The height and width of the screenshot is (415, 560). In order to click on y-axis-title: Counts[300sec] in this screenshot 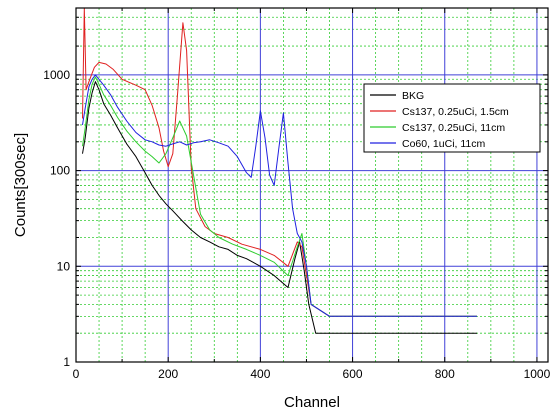, I will do `click(20, 185)`.